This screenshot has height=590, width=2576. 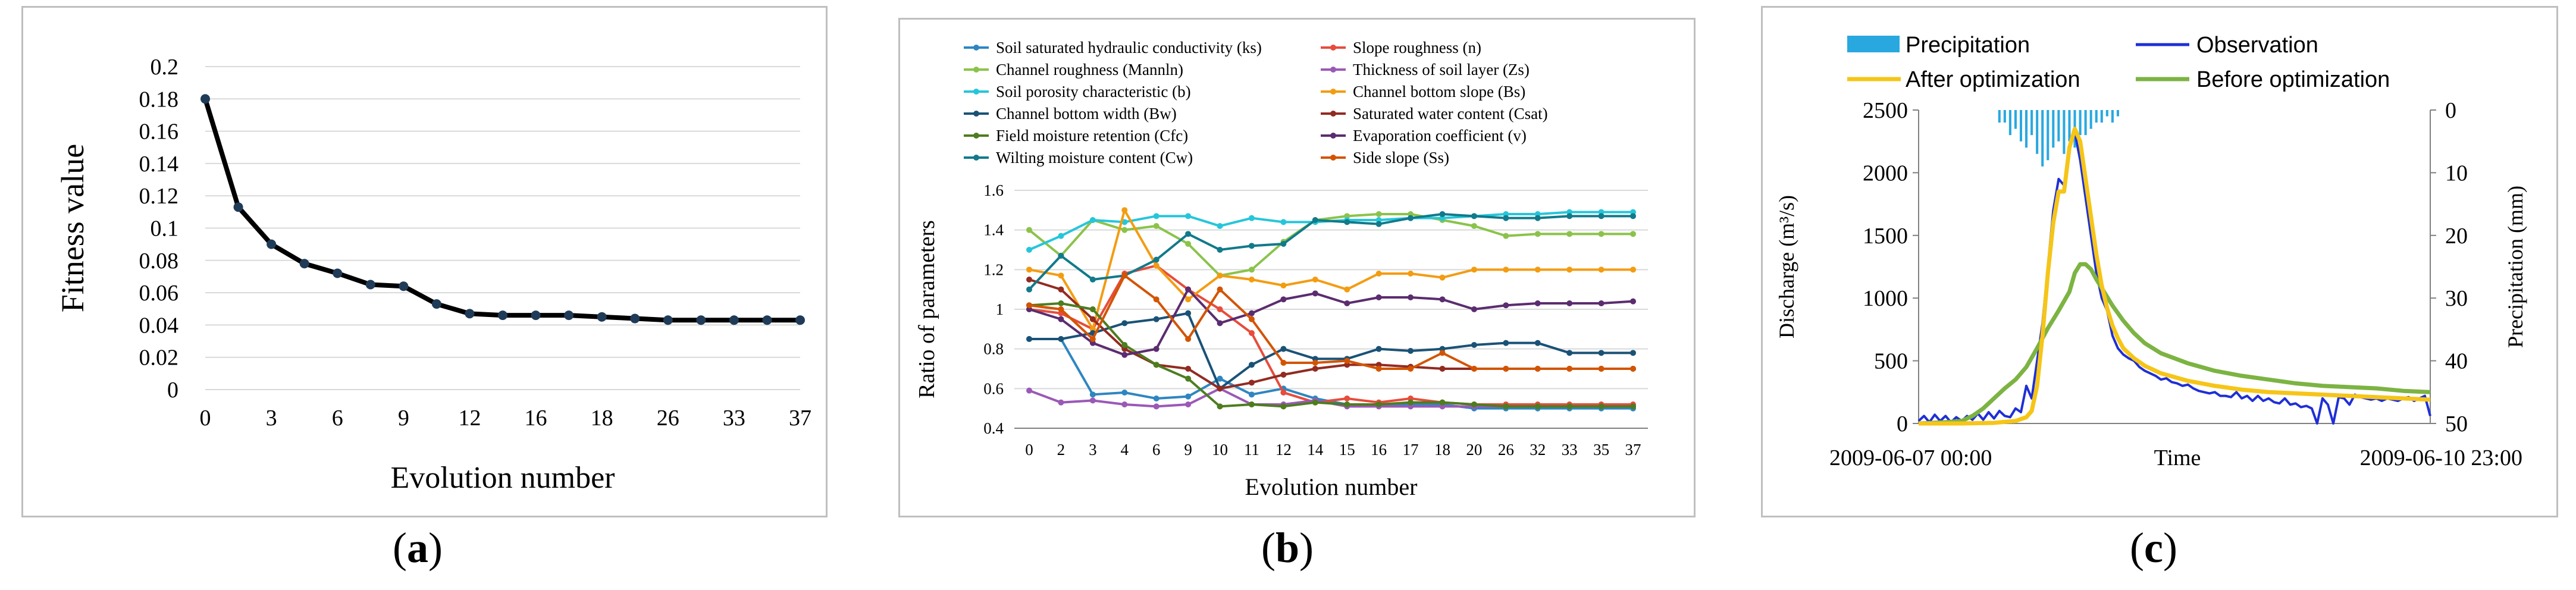 I want to click on x-tick-label: 20, so click(x=1474, y=450).